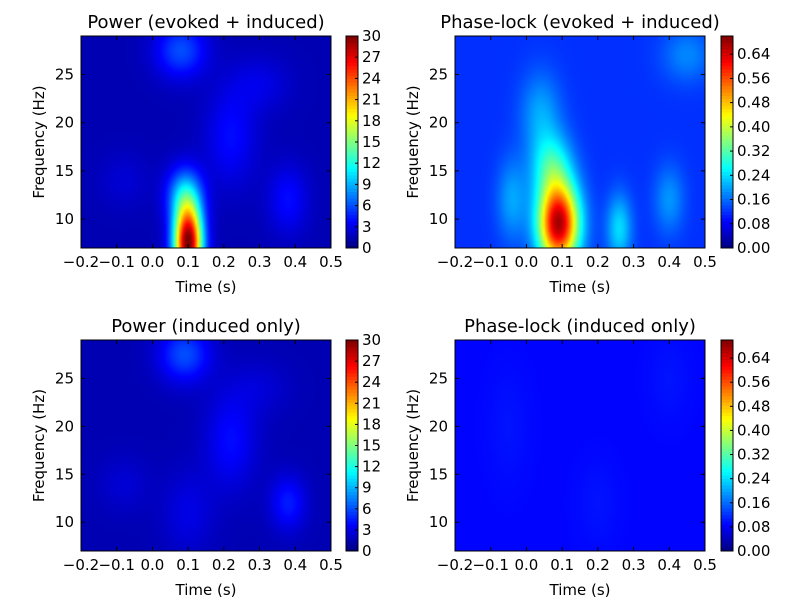 The height and width of the screenshot is (600, 800). What do you see at coordinates (753, 248) in the screenshot?
I see `colorbar-tick-label: 0.00` at bounding box center [753, 248].